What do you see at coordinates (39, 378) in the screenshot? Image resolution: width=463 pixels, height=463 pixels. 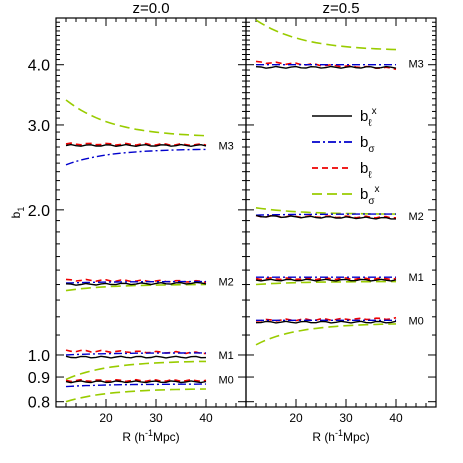 I see `y-tick-label: 0.9` at bounding box center [39, 378].